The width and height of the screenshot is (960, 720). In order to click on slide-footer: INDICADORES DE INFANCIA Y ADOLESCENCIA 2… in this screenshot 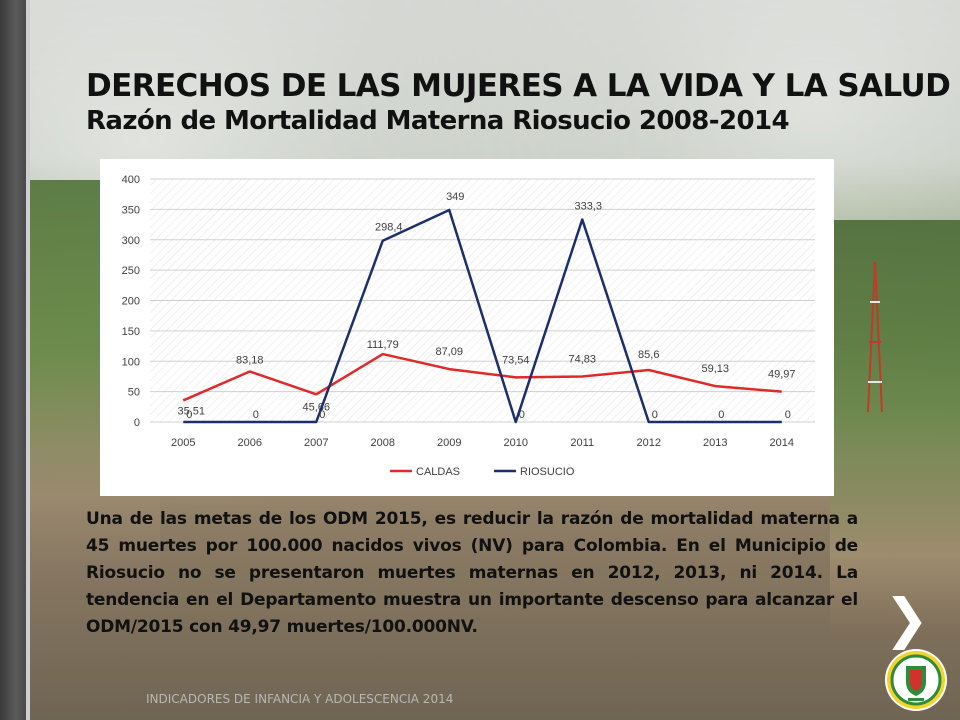, I will do `click(300, 699)`.